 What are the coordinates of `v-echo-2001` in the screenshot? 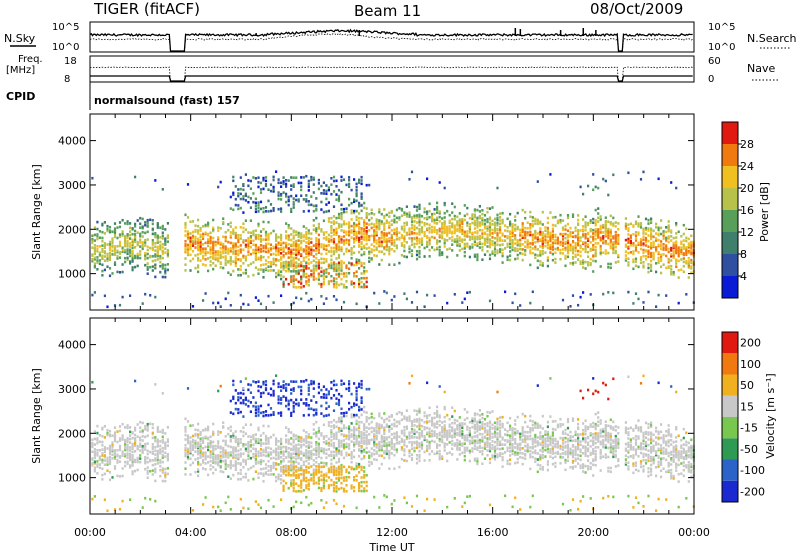 It's located at (288, 488).